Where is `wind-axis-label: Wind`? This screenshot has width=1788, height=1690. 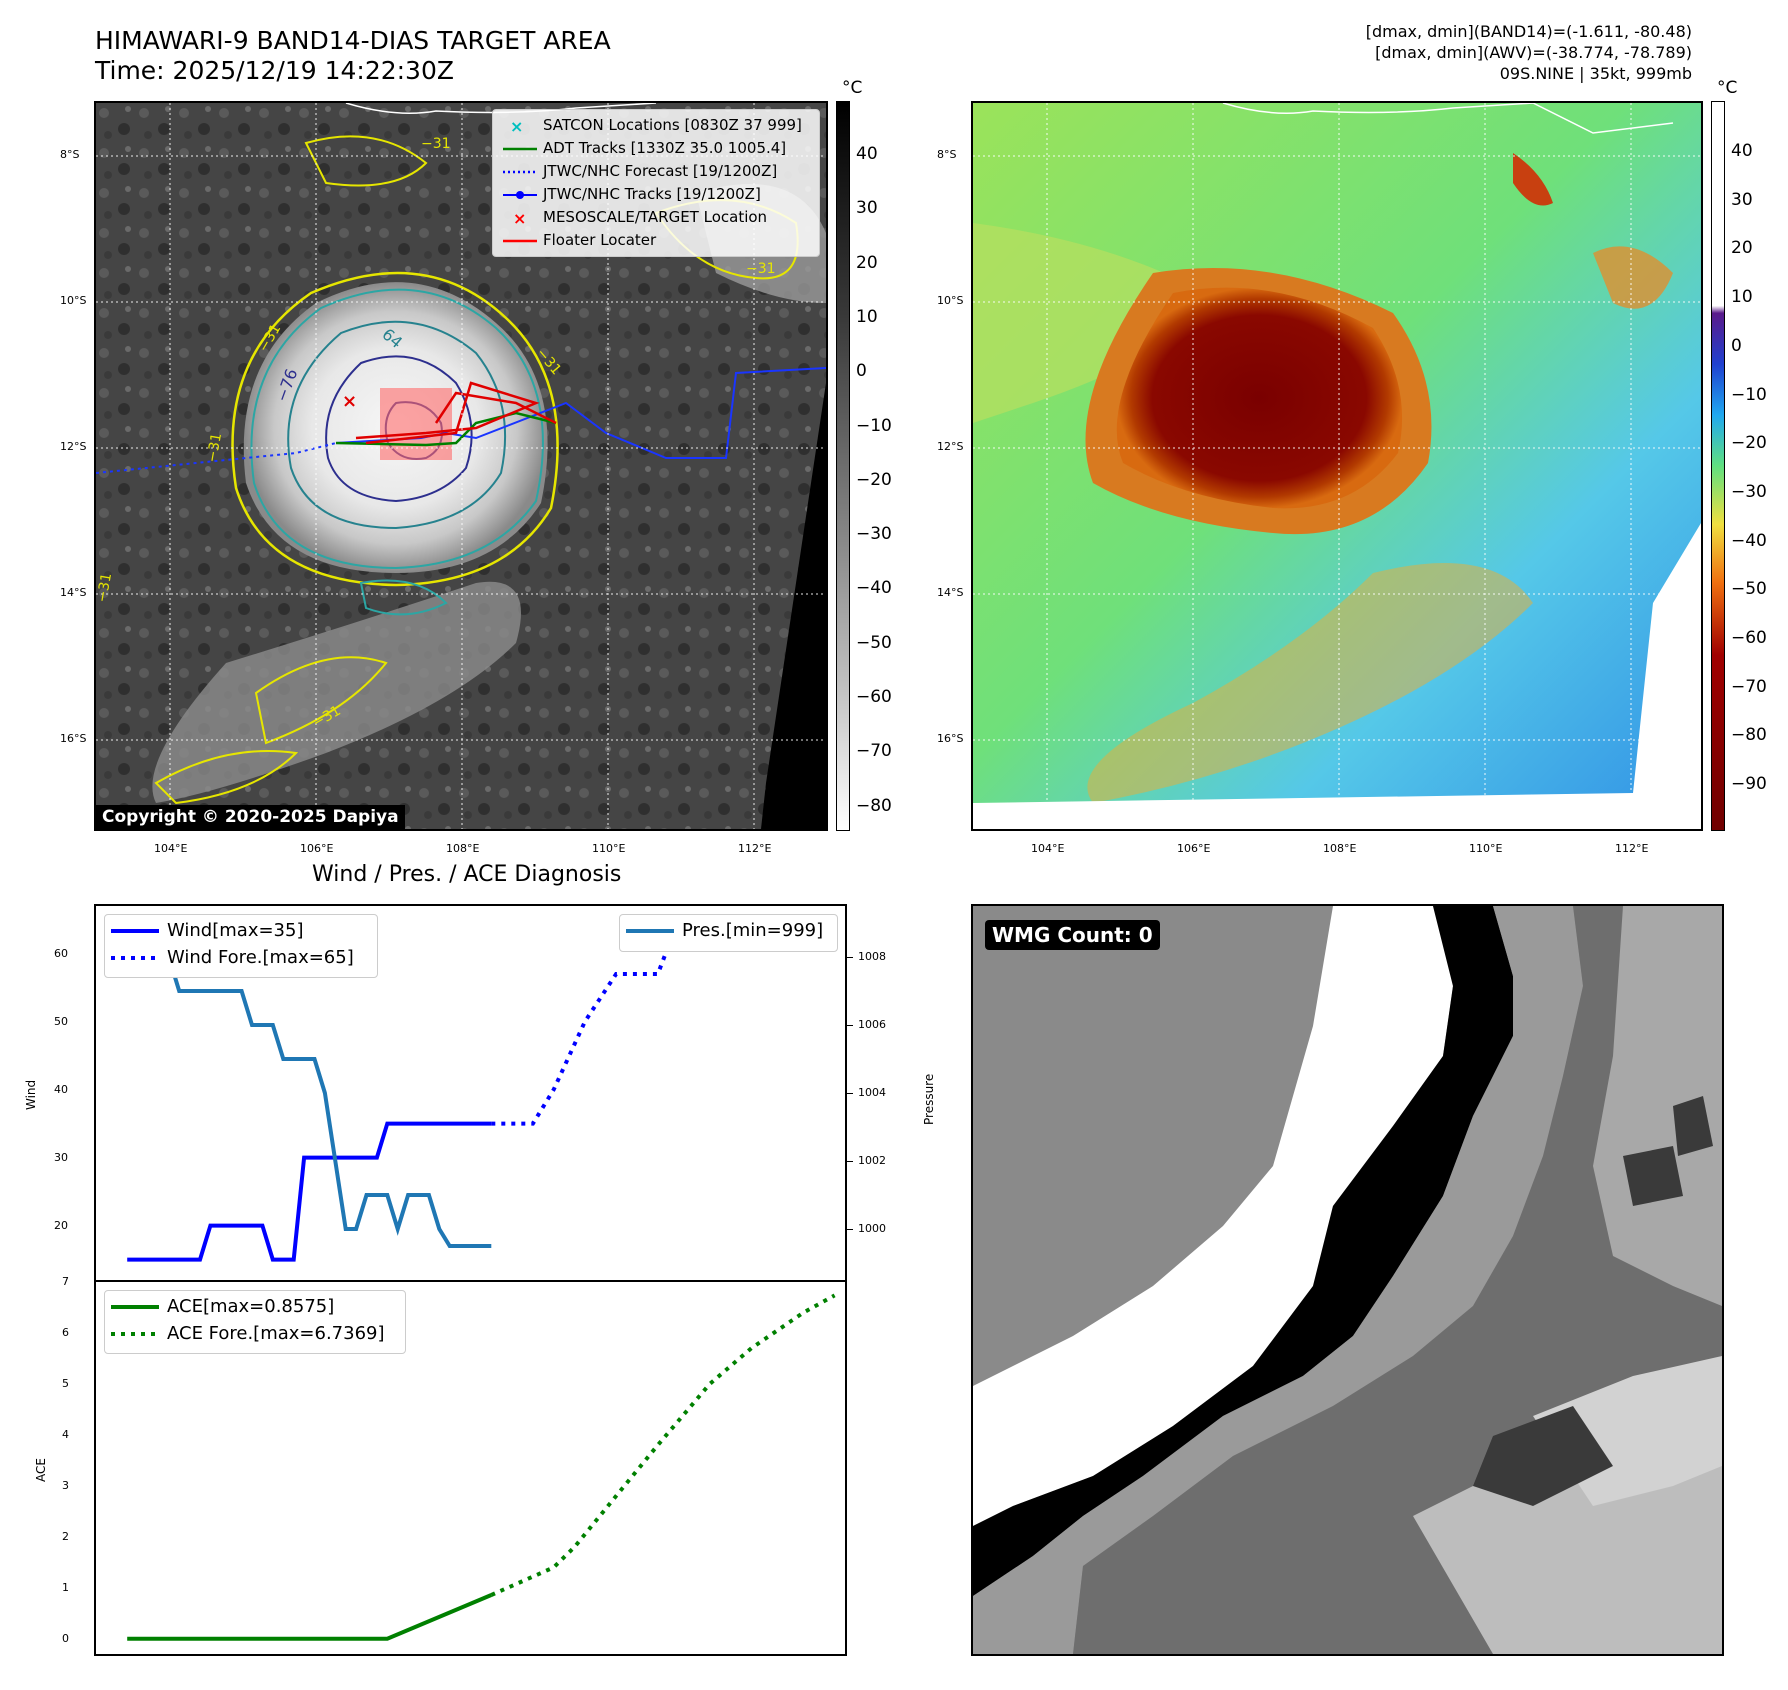 wind-axis-label: Wind is located at coordinates (31, 1094).